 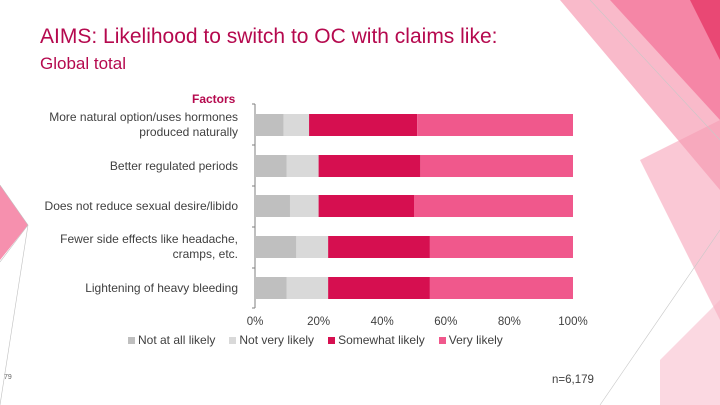 What do you see at coordinates (255, 322) in the screenshot?
I see `x-tick-label: 0%` at bounding box center [255, 322].